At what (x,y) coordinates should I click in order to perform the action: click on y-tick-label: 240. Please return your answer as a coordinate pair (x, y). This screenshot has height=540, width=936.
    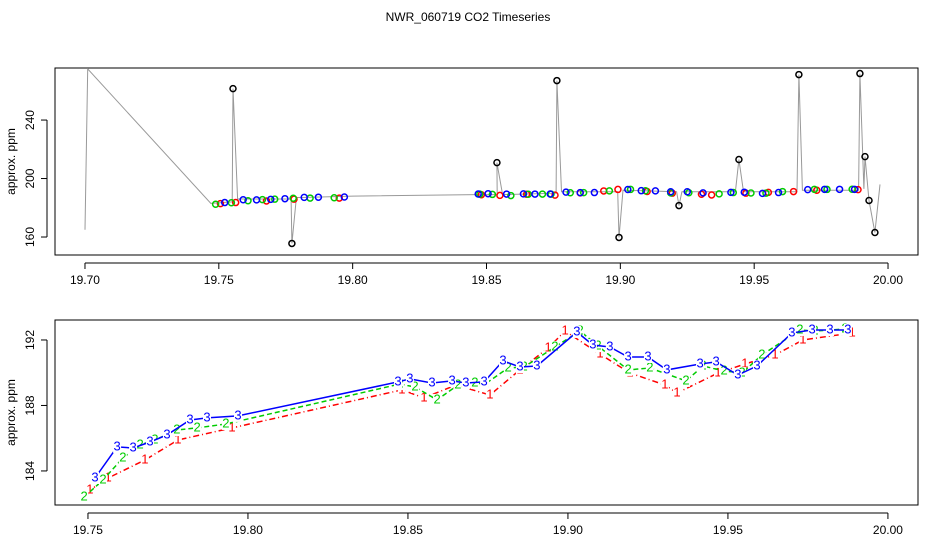
    Looking at the image, I should click on (30, 120).